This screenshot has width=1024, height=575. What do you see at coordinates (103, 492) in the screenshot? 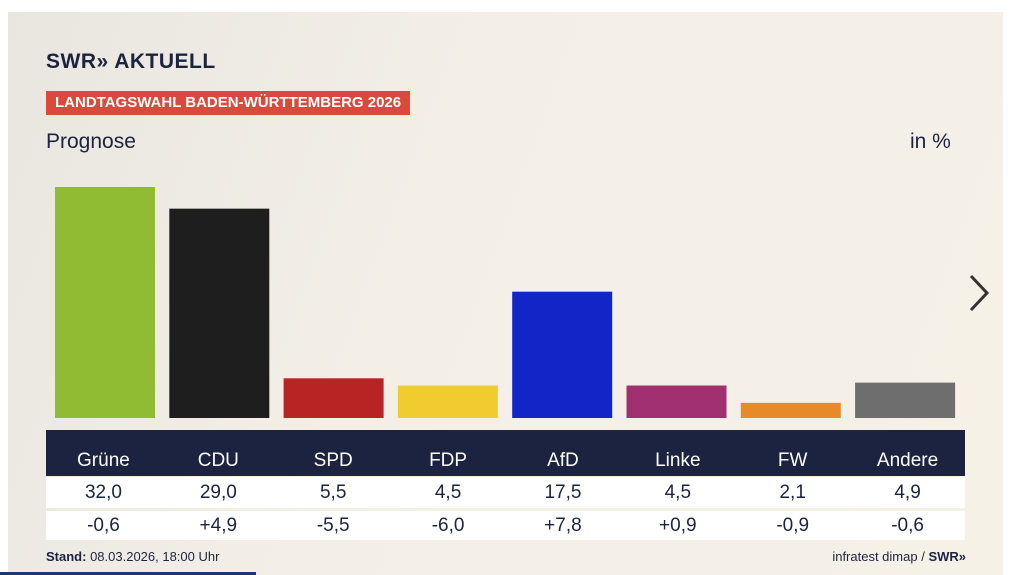
I see `value-label: 32,0` at bounding box center [103, 492].